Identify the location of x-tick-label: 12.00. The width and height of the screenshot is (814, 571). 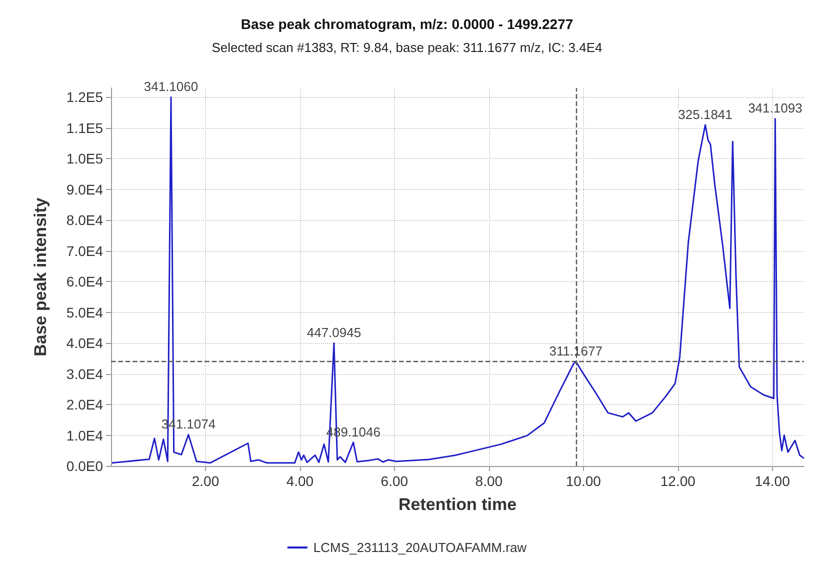
(678, 481).